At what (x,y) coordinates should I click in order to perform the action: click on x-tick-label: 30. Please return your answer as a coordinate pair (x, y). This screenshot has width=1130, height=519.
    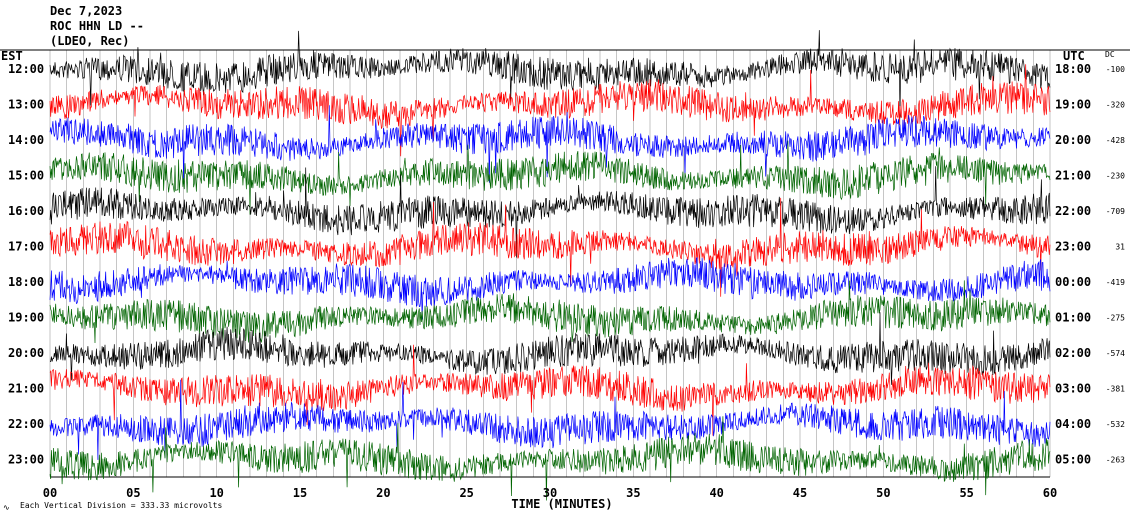
    Looking at the image, I should click on (550, 493).